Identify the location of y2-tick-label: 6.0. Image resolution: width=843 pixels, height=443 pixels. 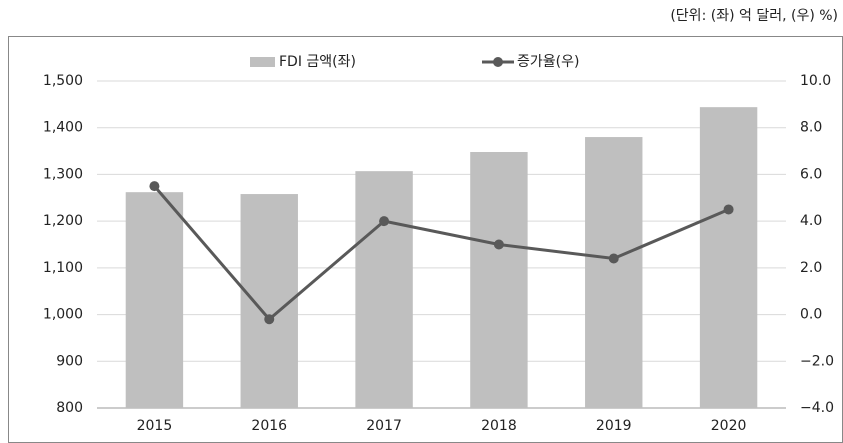
(811, 174).